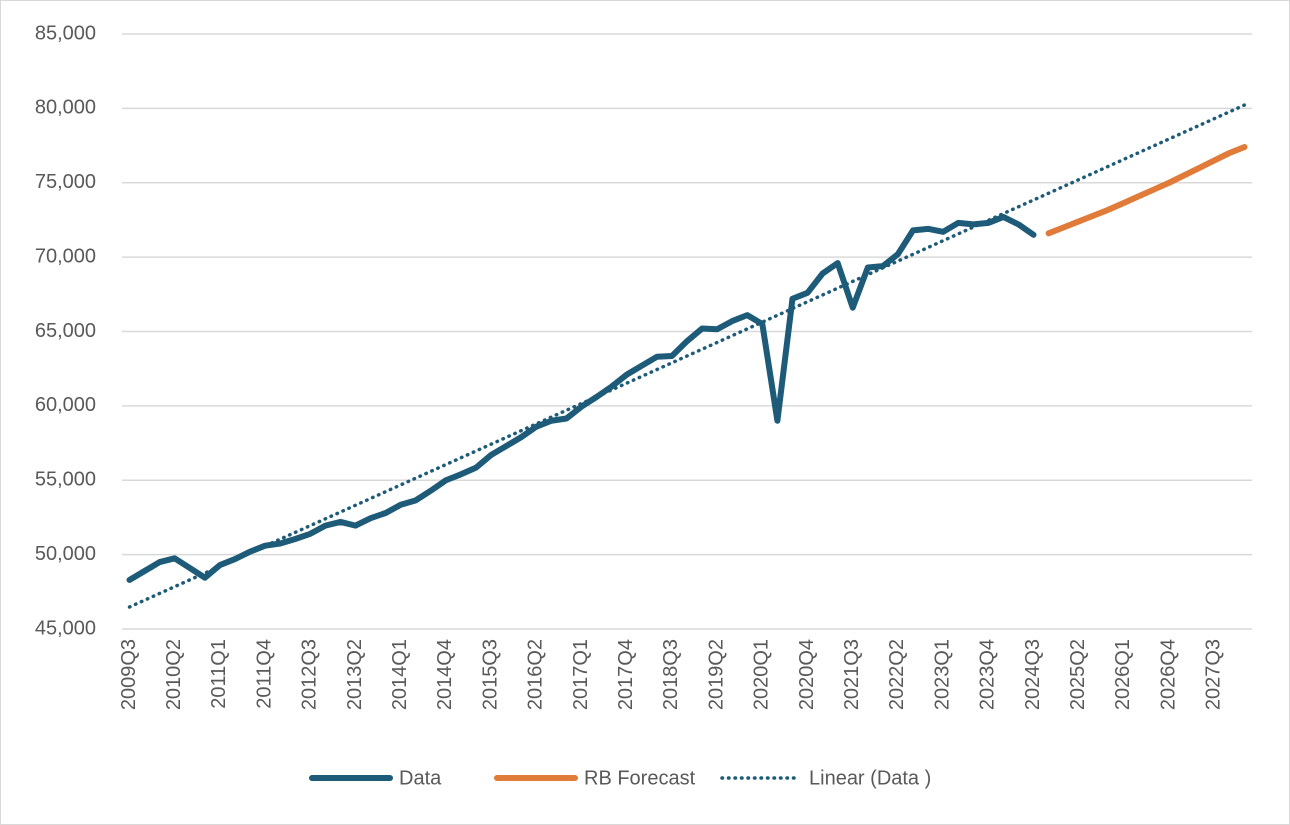 The image size is (1290, 825). What do you see at coordinates (536, 674) in the screenshot?
I see `x-tick-label: 2016Q2` at bounding box center [536, 674].